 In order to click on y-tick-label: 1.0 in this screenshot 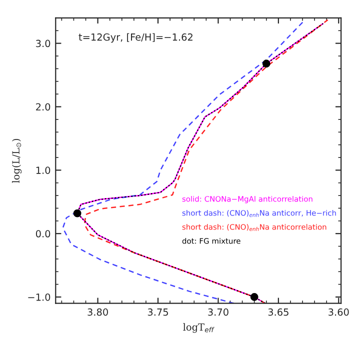, I will do `click(43, 170)`.